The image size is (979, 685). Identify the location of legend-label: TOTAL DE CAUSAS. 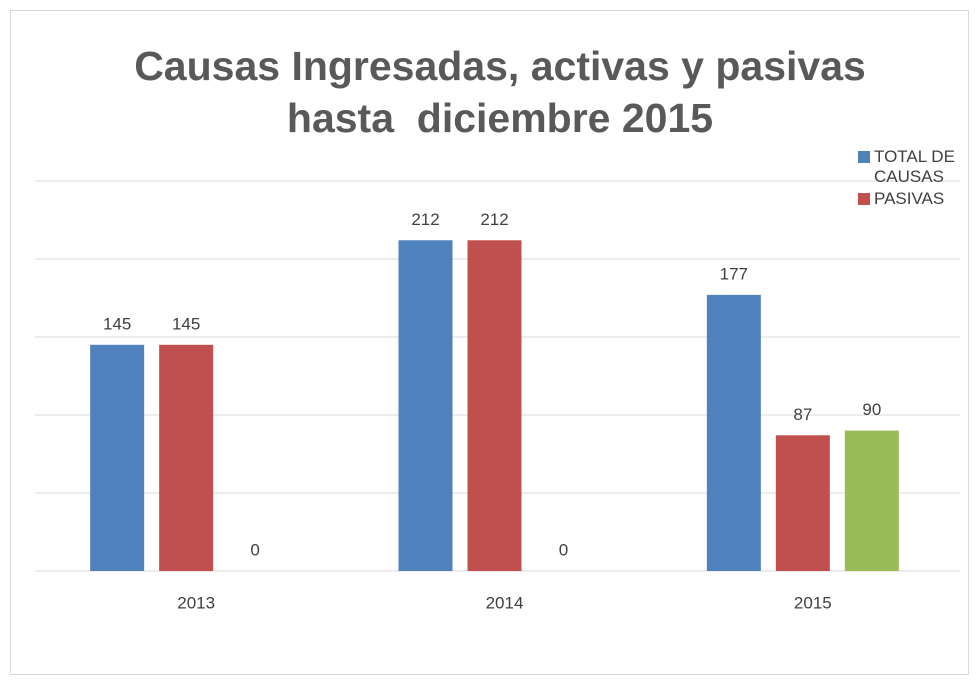
(914, 166).